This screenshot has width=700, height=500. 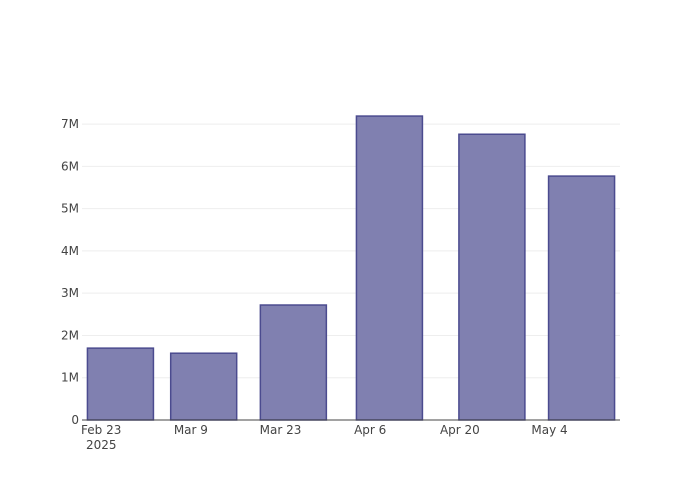 What do you see at coordinates (70, 378) in the screenshot?
I see `y-tick-label: 1M` at bounding box center [70, 378].